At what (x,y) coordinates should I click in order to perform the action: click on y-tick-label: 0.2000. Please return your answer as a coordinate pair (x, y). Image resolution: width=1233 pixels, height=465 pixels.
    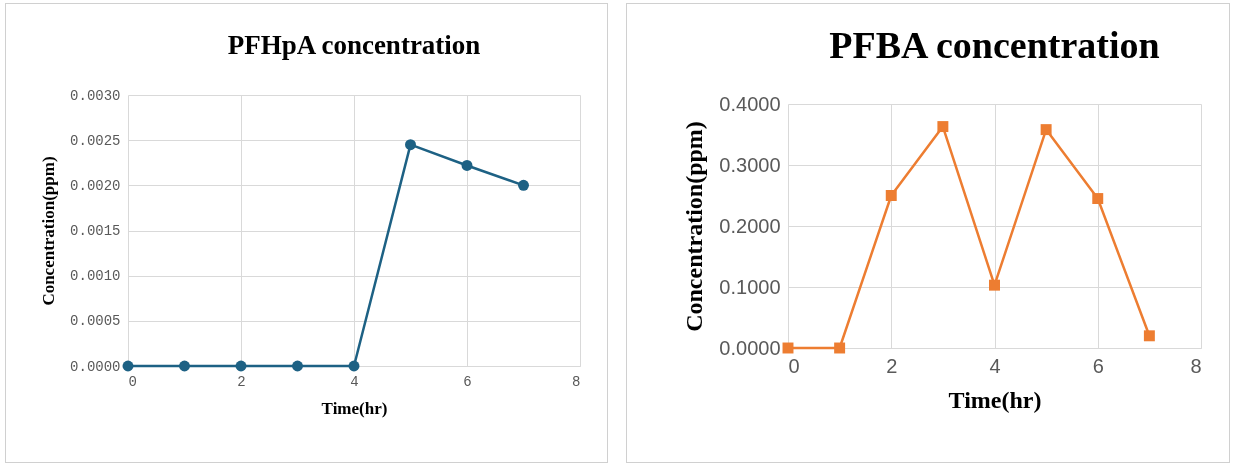
    Looking at the image, I should click on (750, 225).